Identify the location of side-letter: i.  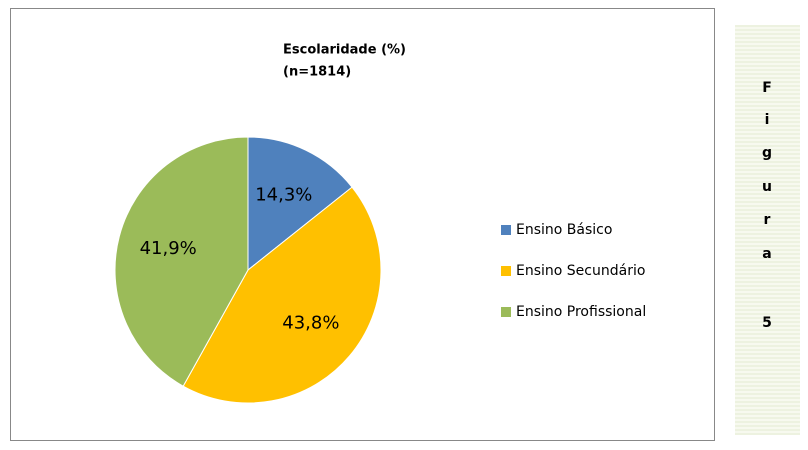
(767, 120).